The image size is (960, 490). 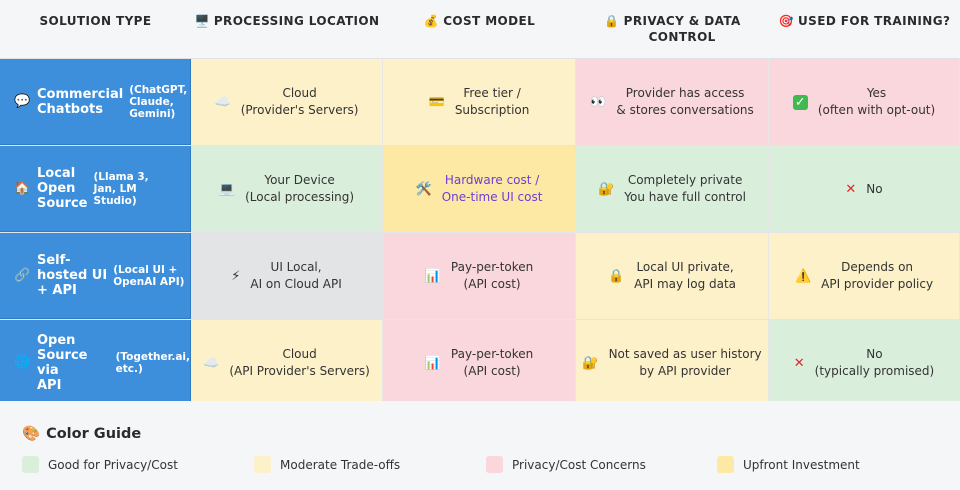 I want to click on color-guide-heading: Color Guide, so click(x=94, y=434).